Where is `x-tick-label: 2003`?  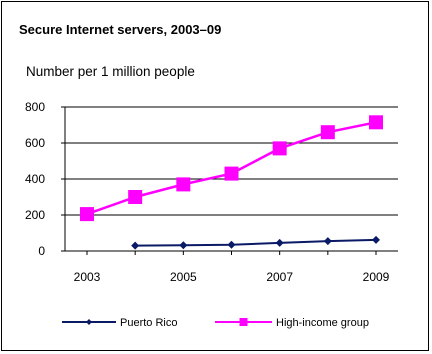 x-tick-label: 2003 is located at coordinates (87, 277).